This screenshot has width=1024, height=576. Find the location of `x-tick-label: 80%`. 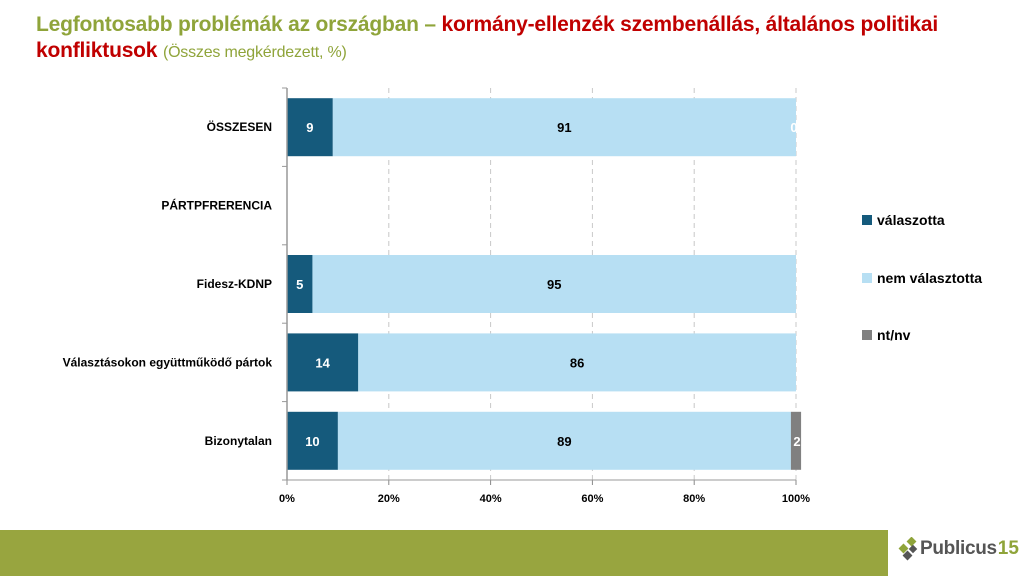

x-tick-label: 80% is located at coordinates (694, 499).